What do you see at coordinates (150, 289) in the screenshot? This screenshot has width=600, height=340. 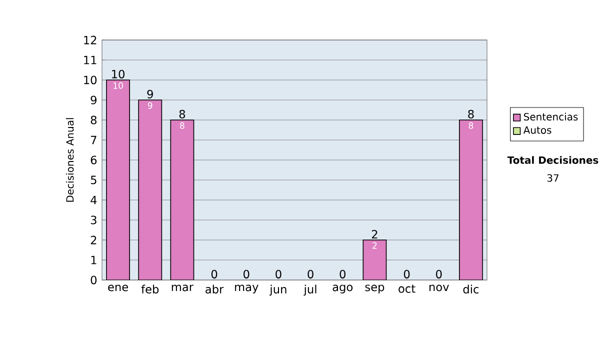 I see `x-tick-label: feb` at bounding box center [150, 289].